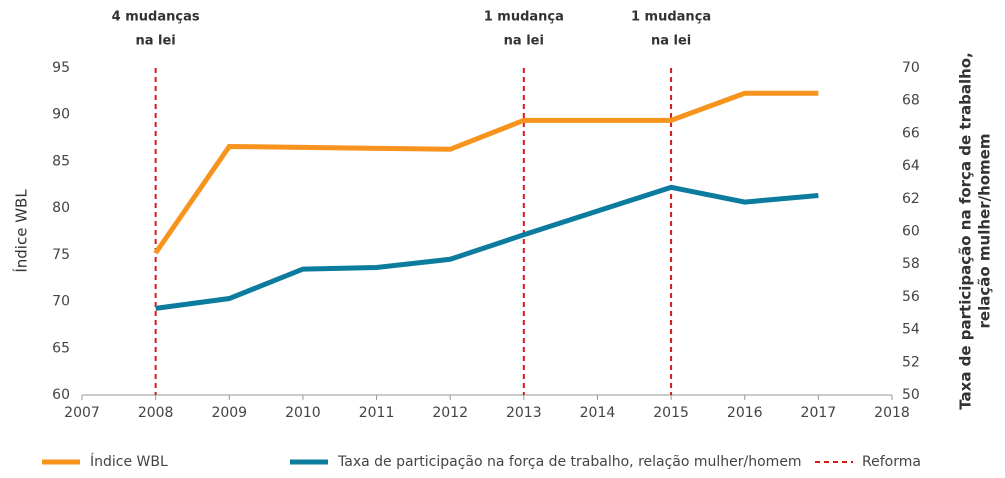  I want to click on x-tick-label: 2018, so click(892, 413).